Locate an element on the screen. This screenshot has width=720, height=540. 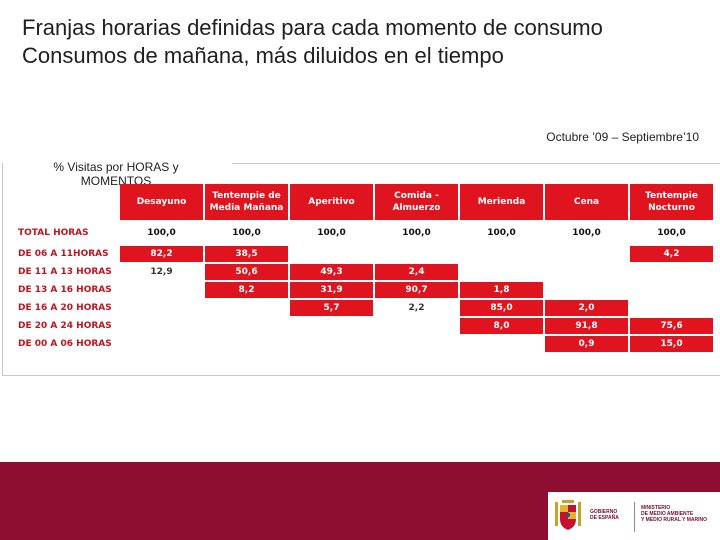
column-header: Aperitivo is located at coordinates (331, 202).